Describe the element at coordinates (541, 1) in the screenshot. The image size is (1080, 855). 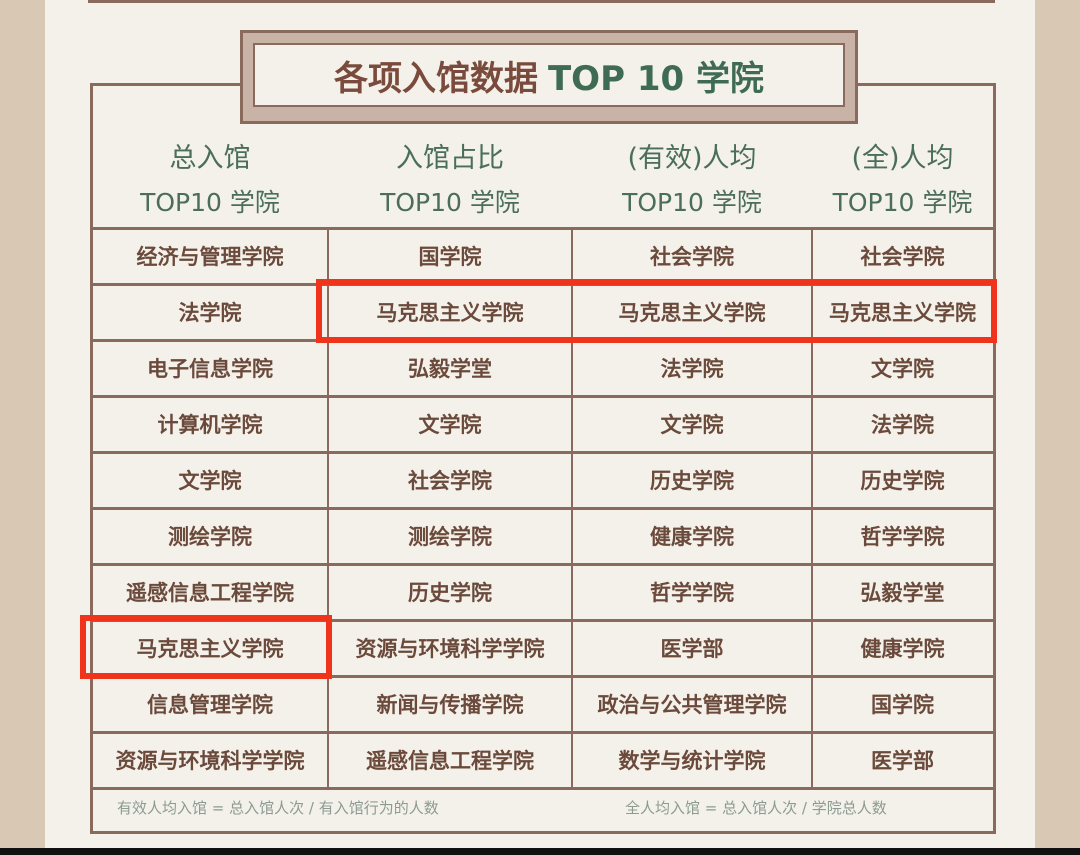
I see `top-divider` at that location.